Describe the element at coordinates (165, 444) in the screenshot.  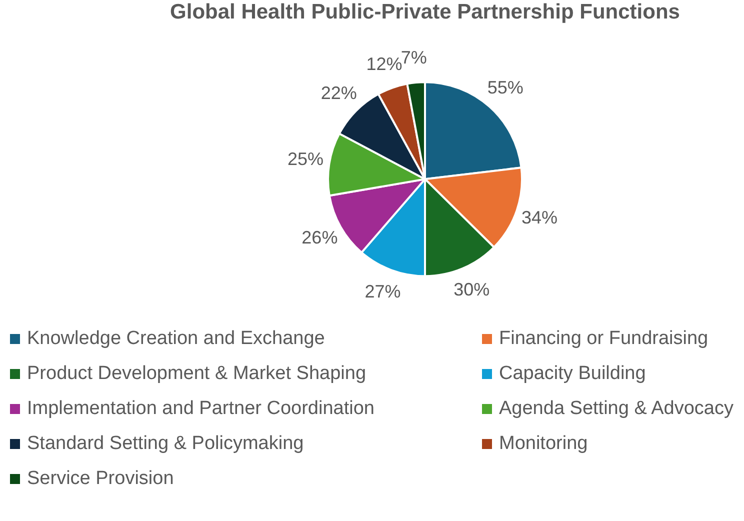
I see `legend-label: Standard Setting & Policymaking` at that location.